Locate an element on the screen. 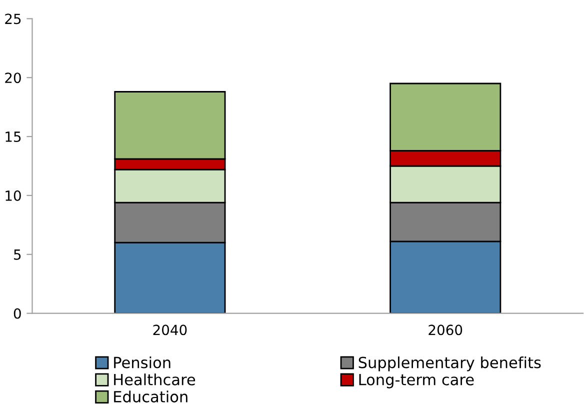 The width and height of the screenshot is (586, 415). x-tick-label: 2040 is located at coordinates (170, 330).